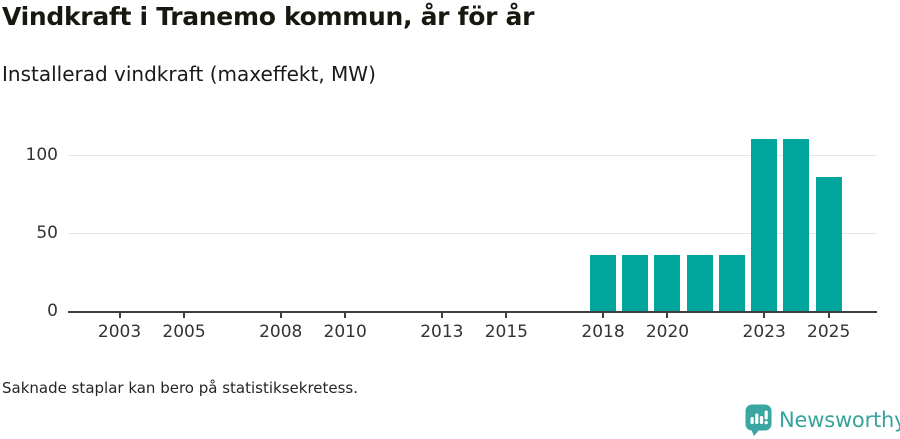  What do you see at coordinates (41, 154) in the screenshot?
I see `y-axis-label-100: 100` at bounding box center [41, 154].